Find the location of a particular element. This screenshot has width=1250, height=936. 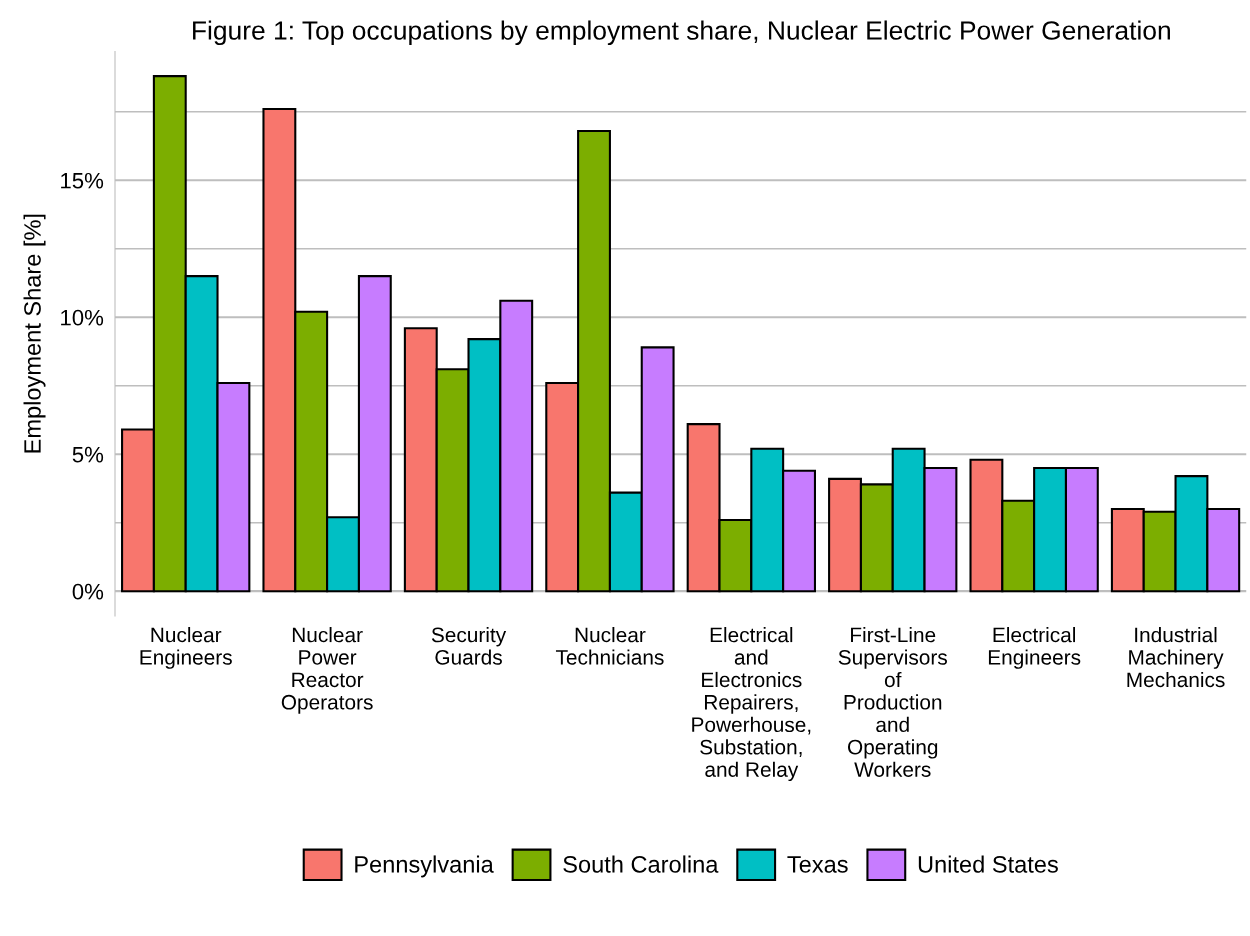

x-tick-label: Electrical and Electronics Repairers, Powerhouse, Substation, and Relay is located at coordinates (751, 704).